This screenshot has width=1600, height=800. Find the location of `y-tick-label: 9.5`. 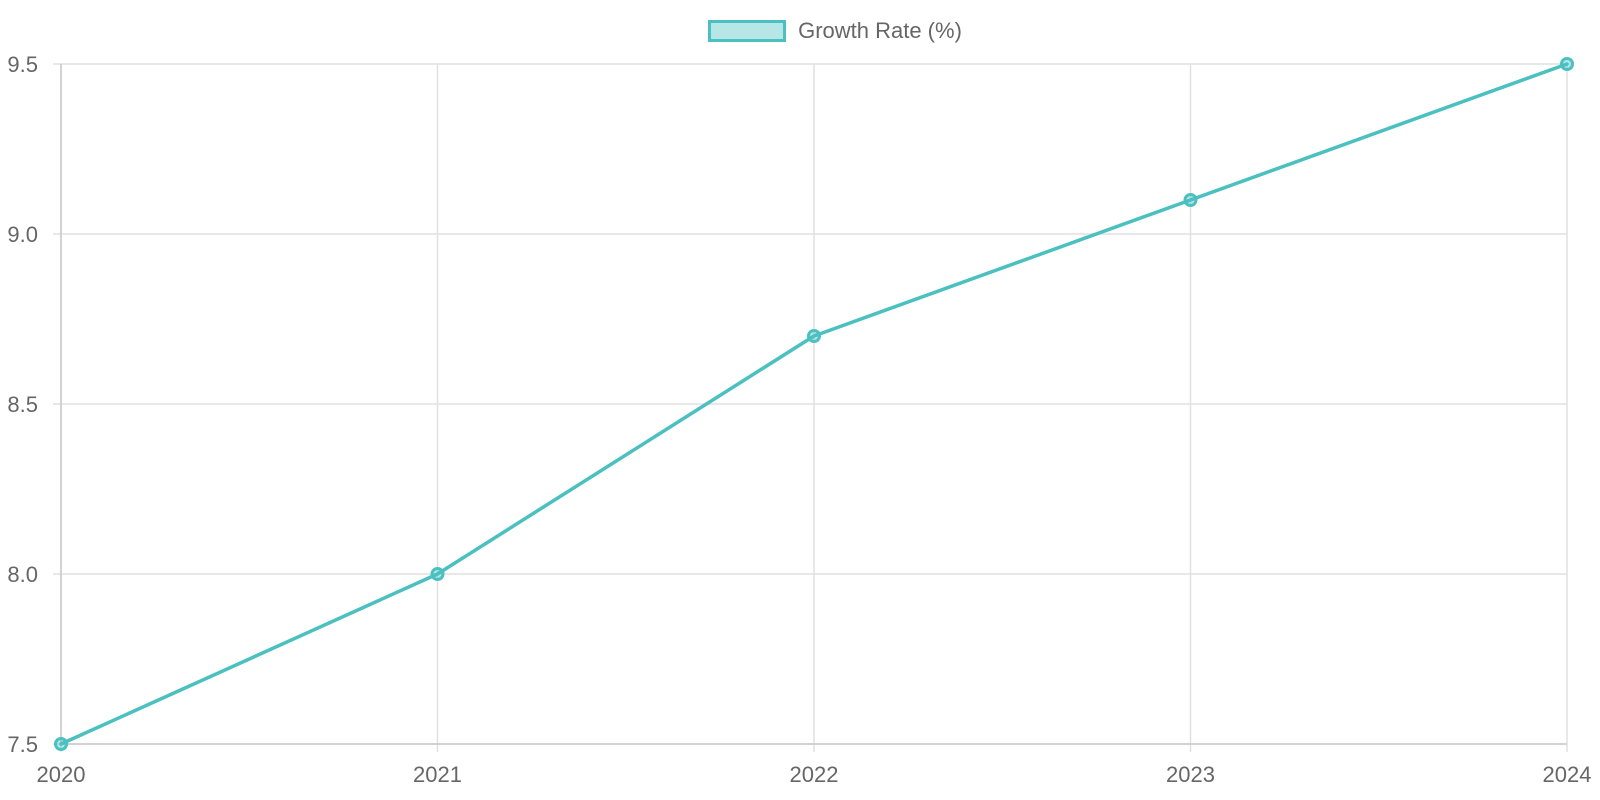

y-tick-label: 9.5 is located at coordinates (22, 64).